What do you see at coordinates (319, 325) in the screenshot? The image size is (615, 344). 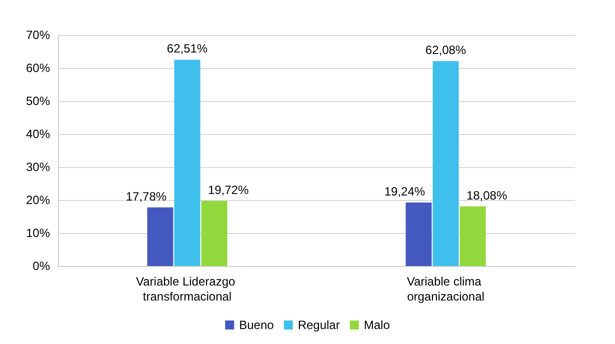 I see `legend-label: Regular` at bounding box center [319, 325].